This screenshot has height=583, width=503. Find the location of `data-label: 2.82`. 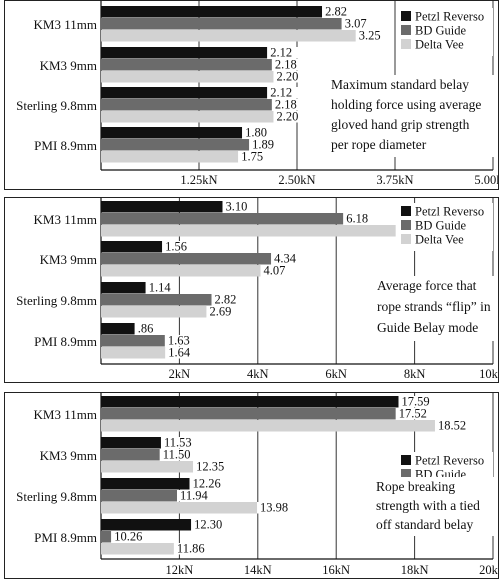

data-label: 2.82 is located at coordinates (226, 300).